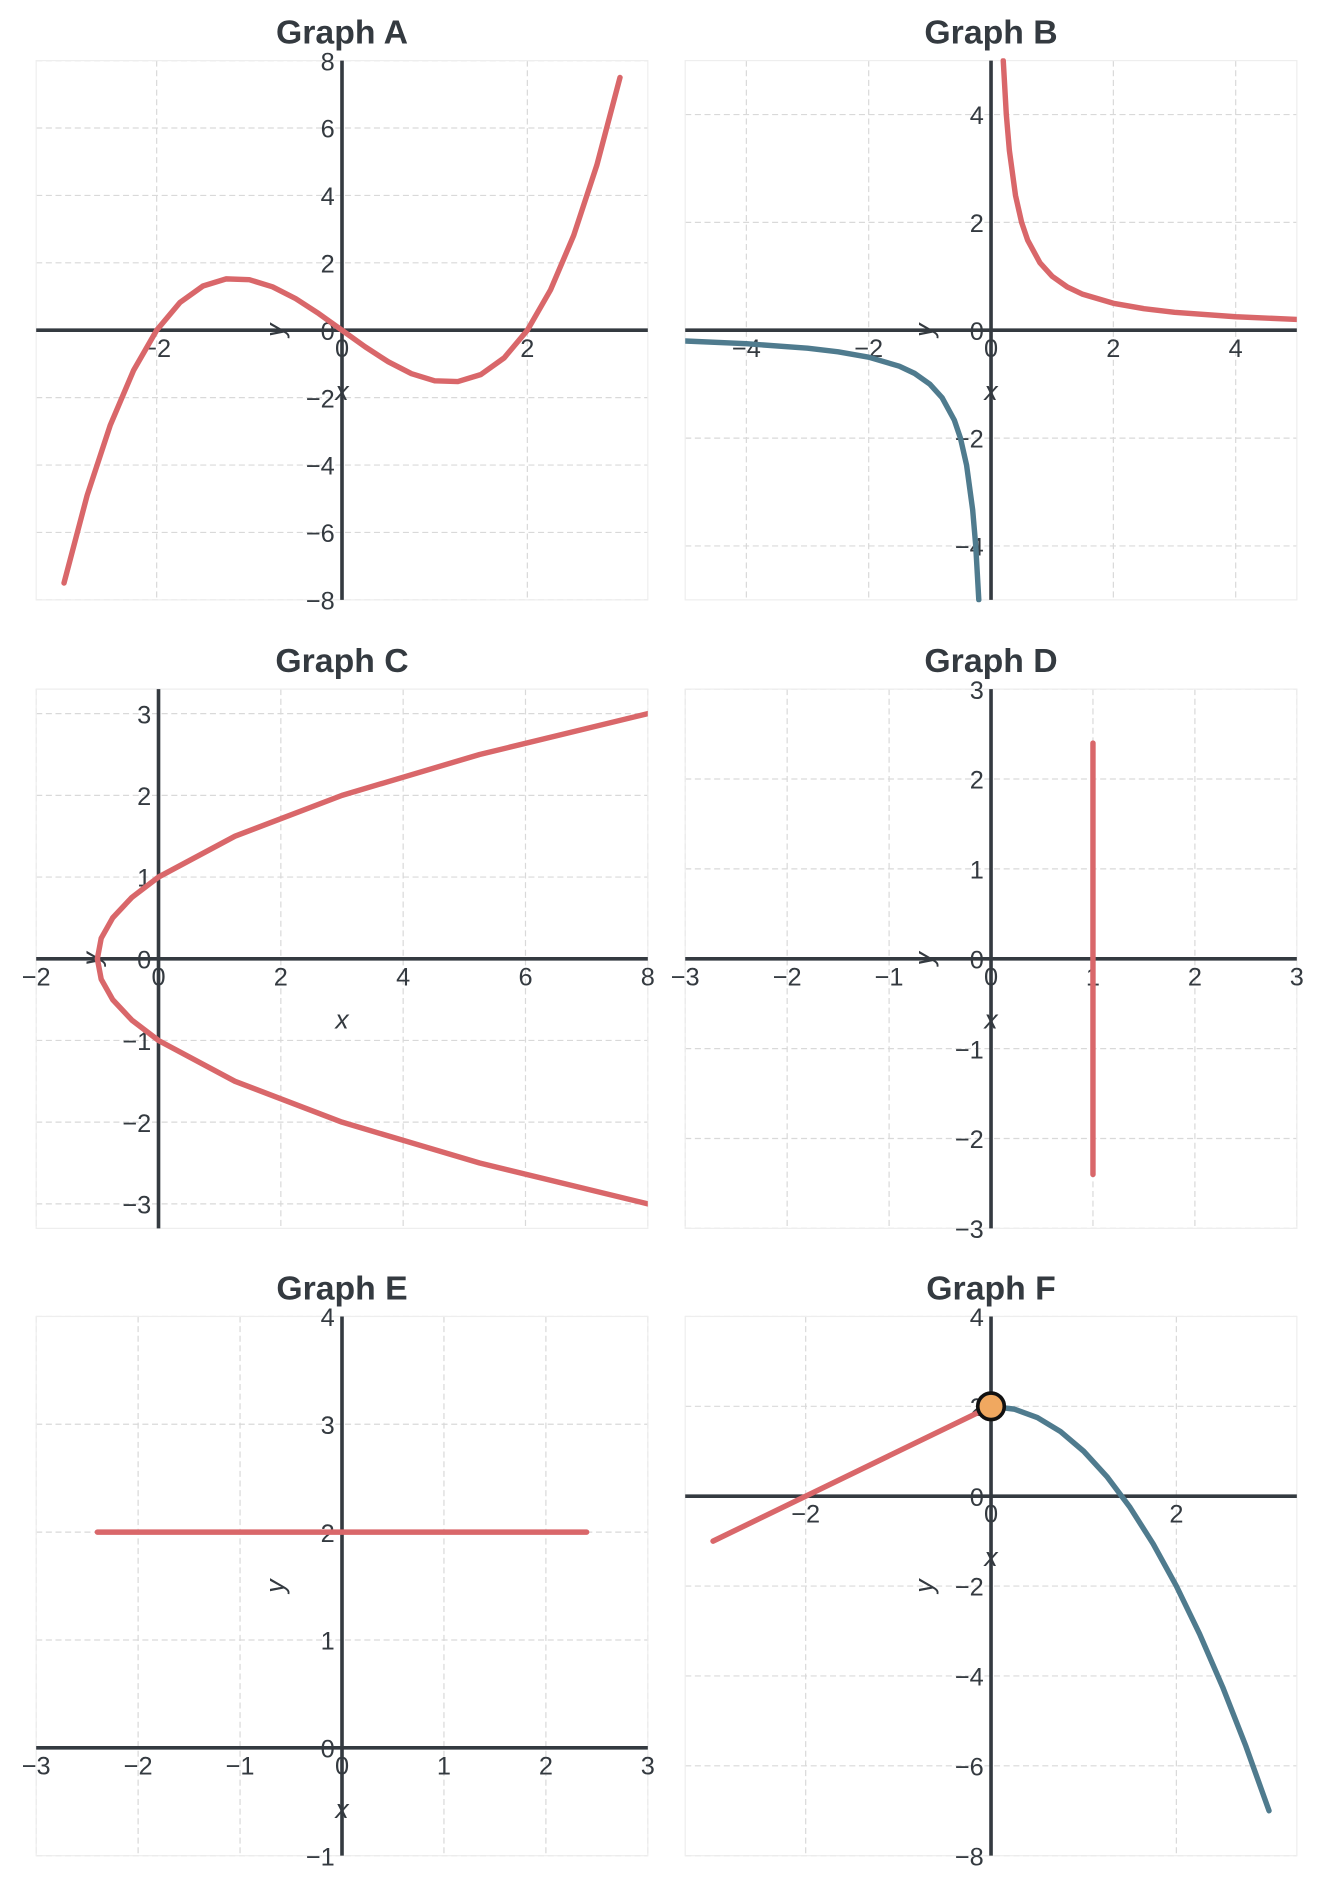  I want to click on x-tick-label: 6, so click(525, 977).